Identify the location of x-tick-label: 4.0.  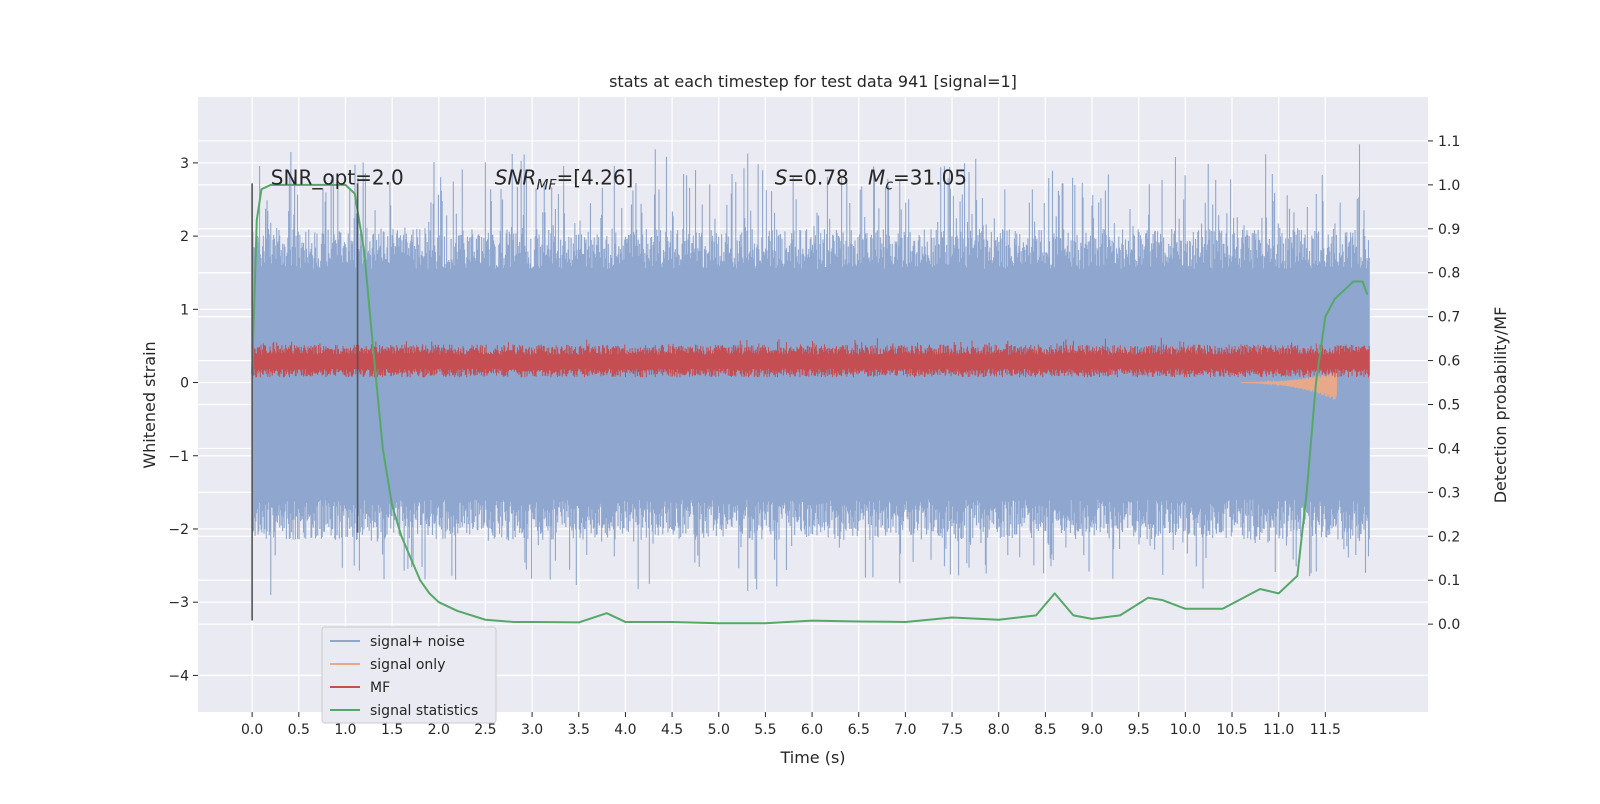
(625, 730).